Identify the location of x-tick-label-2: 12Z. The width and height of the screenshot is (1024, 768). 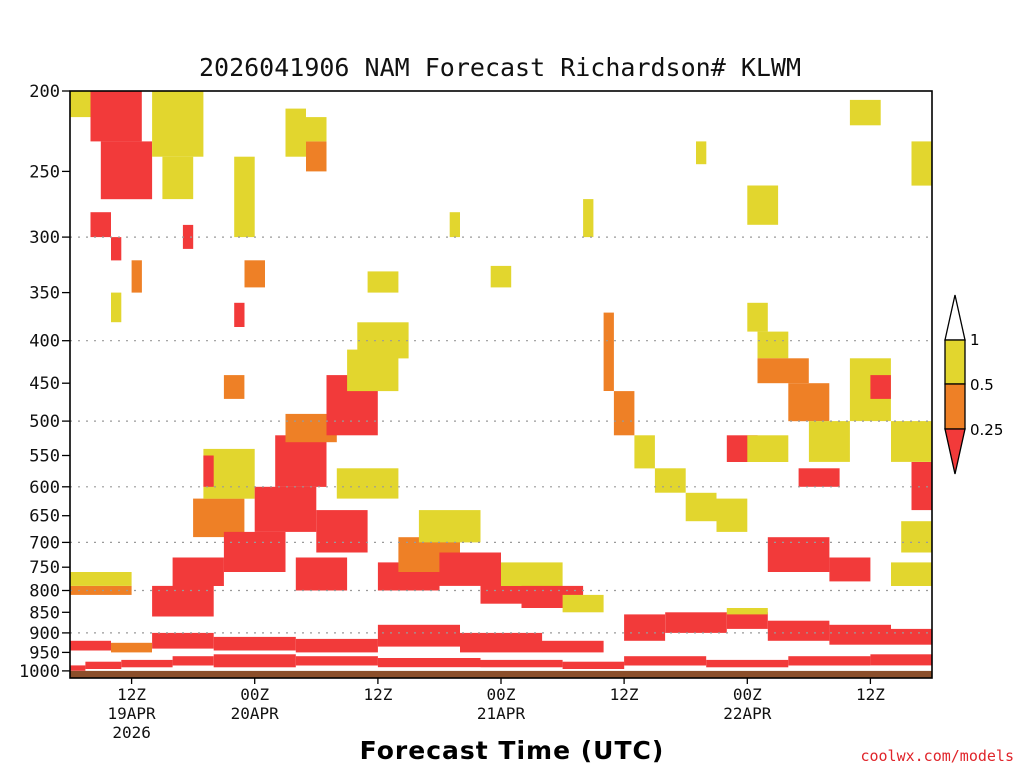
(377, 694).